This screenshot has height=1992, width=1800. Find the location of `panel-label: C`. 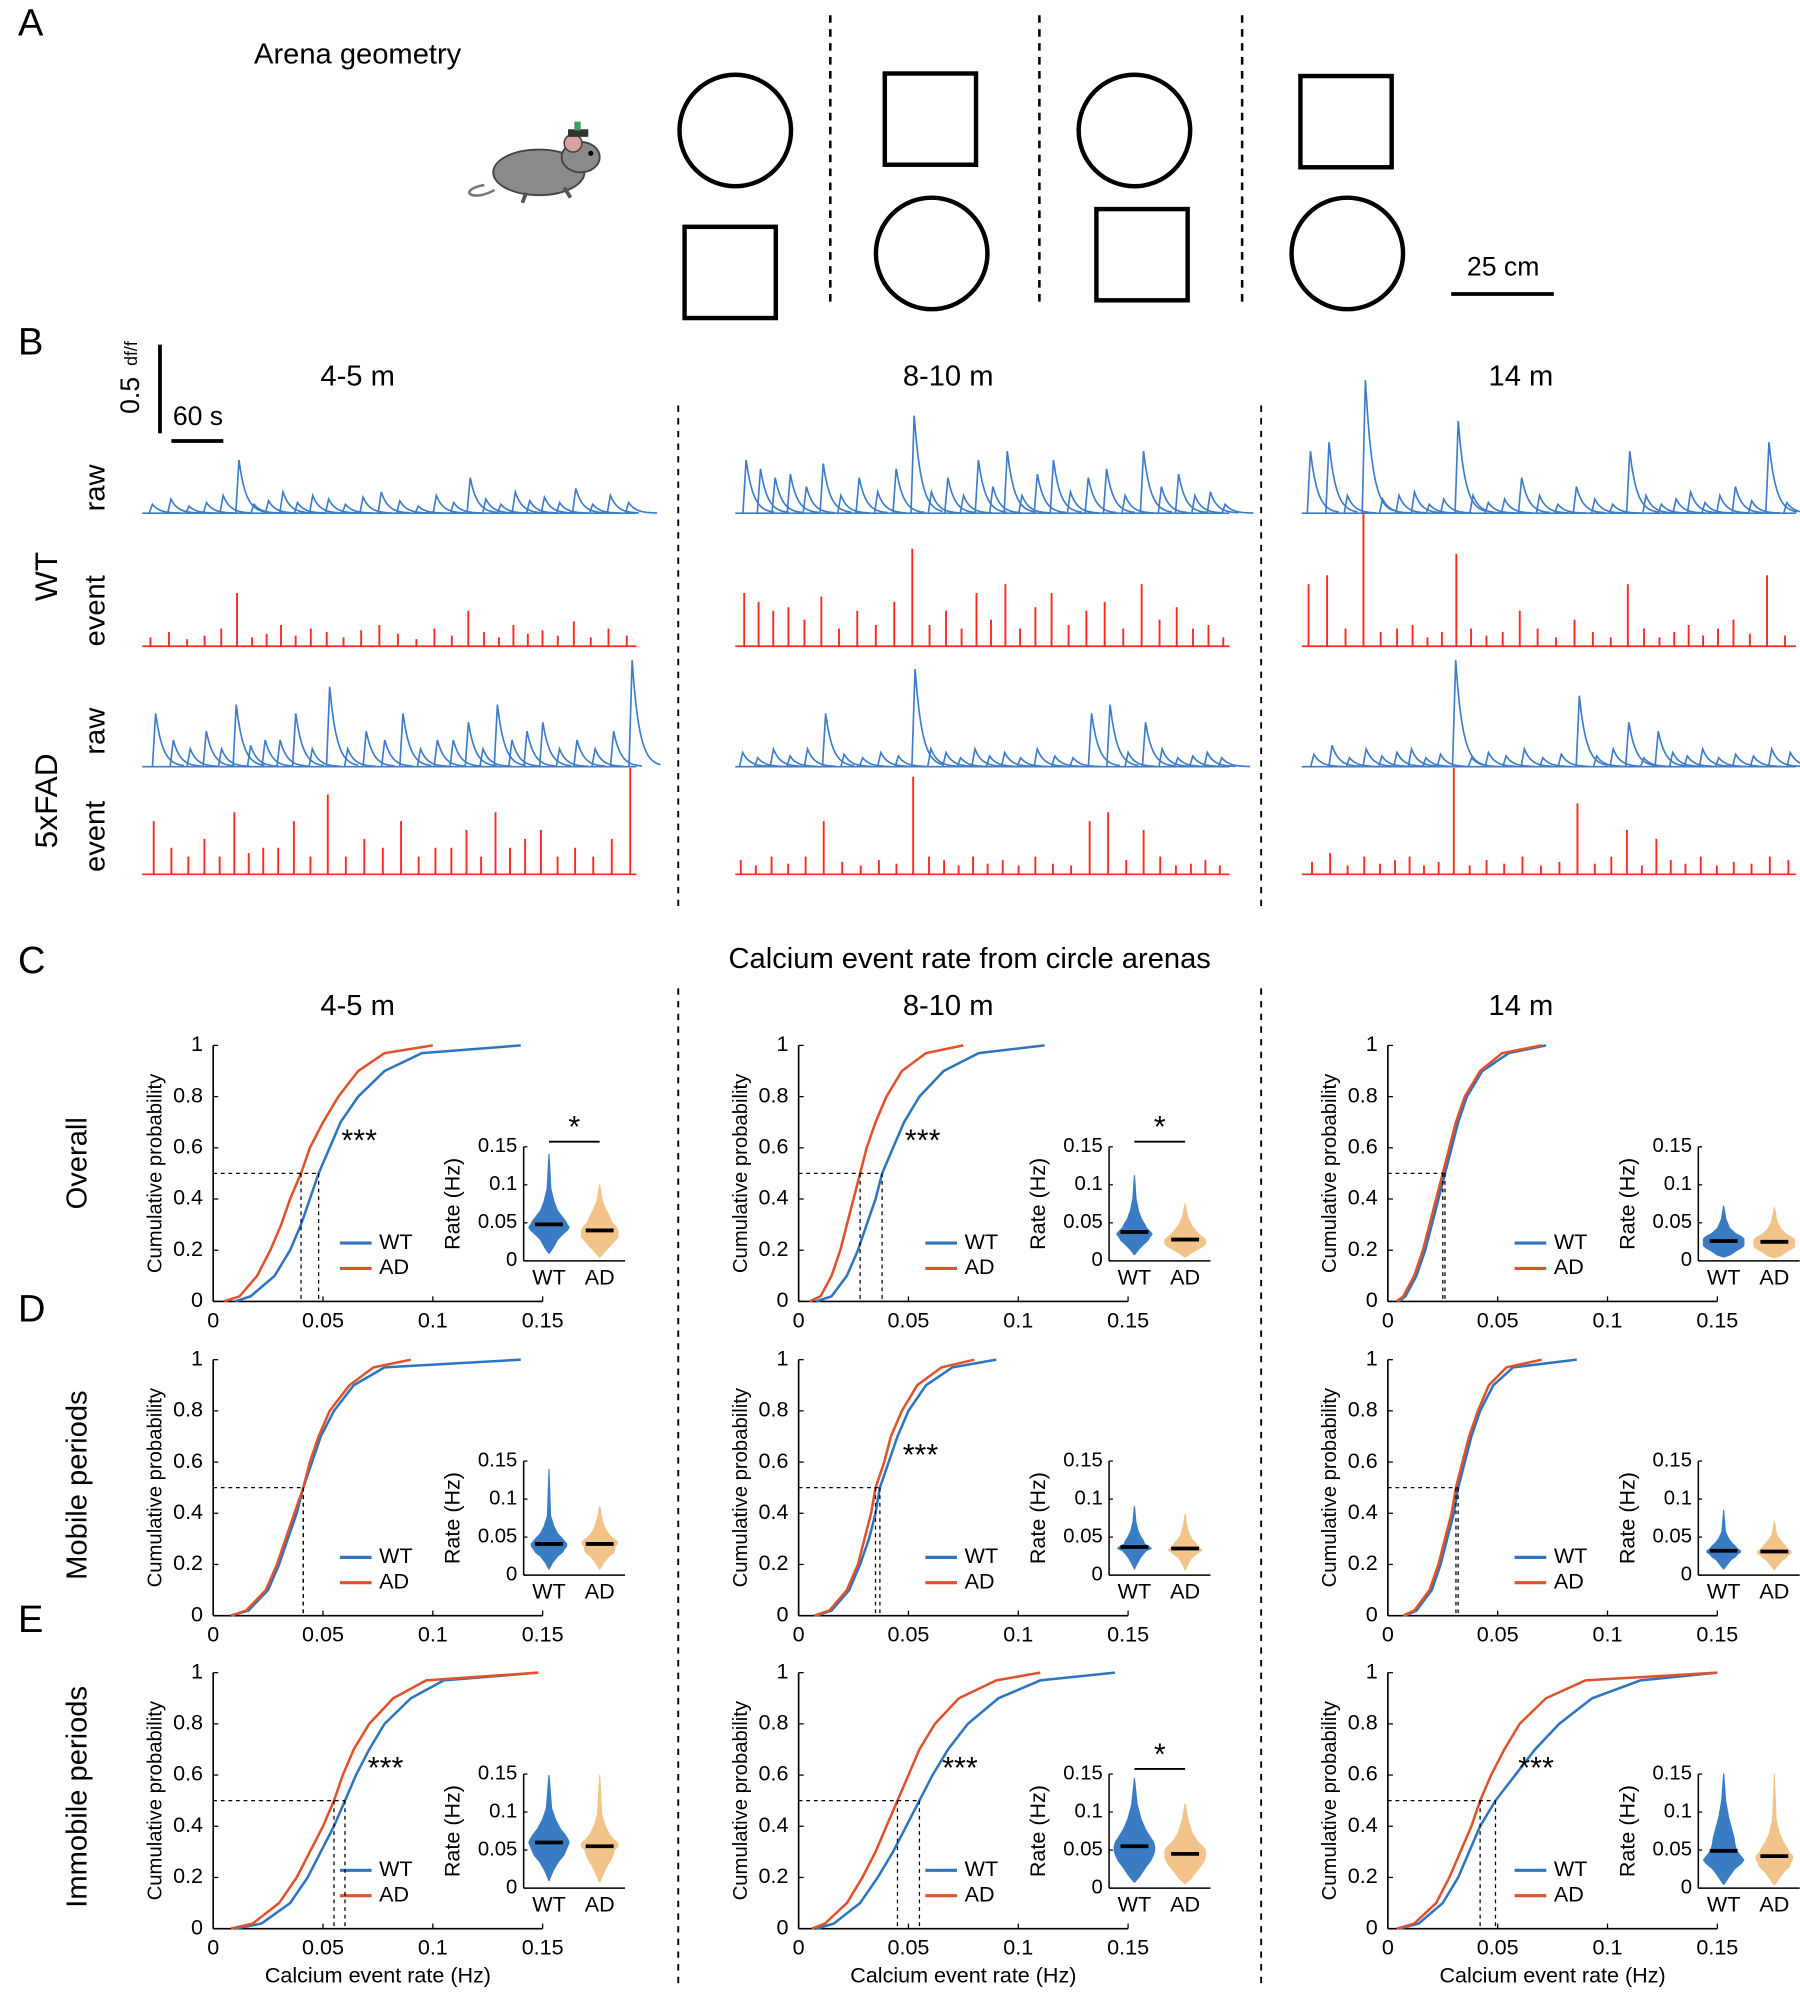

panel-label: C is located at coordinates (31, 961).